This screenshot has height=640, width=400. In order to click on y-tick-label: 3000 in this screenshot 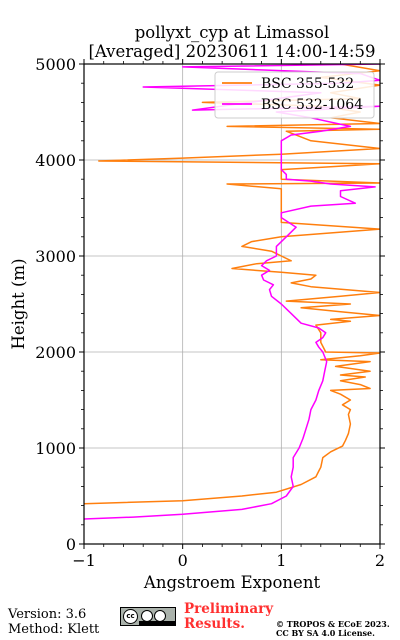, I will do `click(55, 256)`.